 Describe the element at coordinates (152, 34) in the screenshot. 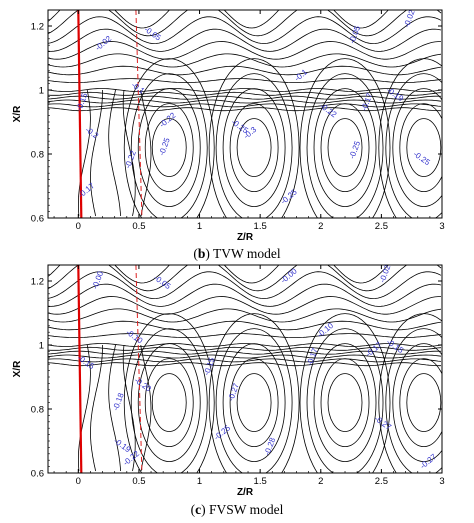

I see `contour-label: -0.05` at that location.